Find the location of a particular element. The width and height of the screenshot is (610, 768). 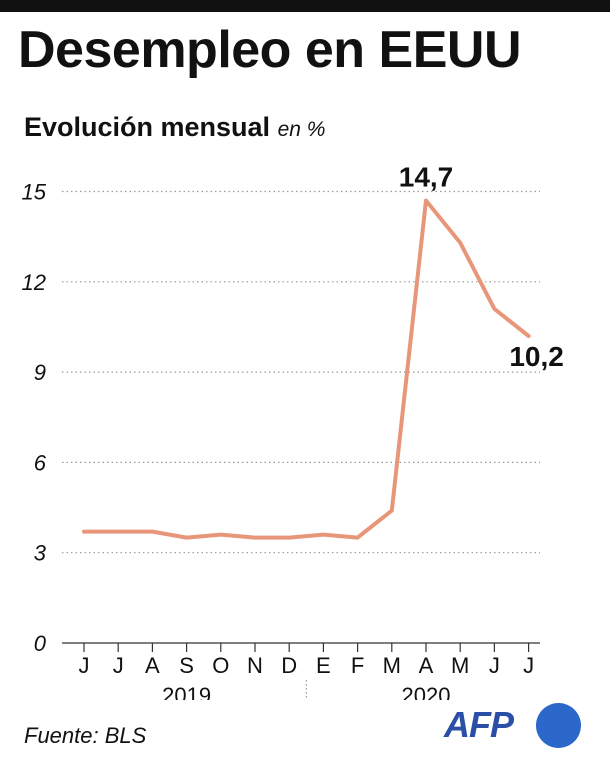

y-tick-label: 12 is located at coordinates (34, 282).